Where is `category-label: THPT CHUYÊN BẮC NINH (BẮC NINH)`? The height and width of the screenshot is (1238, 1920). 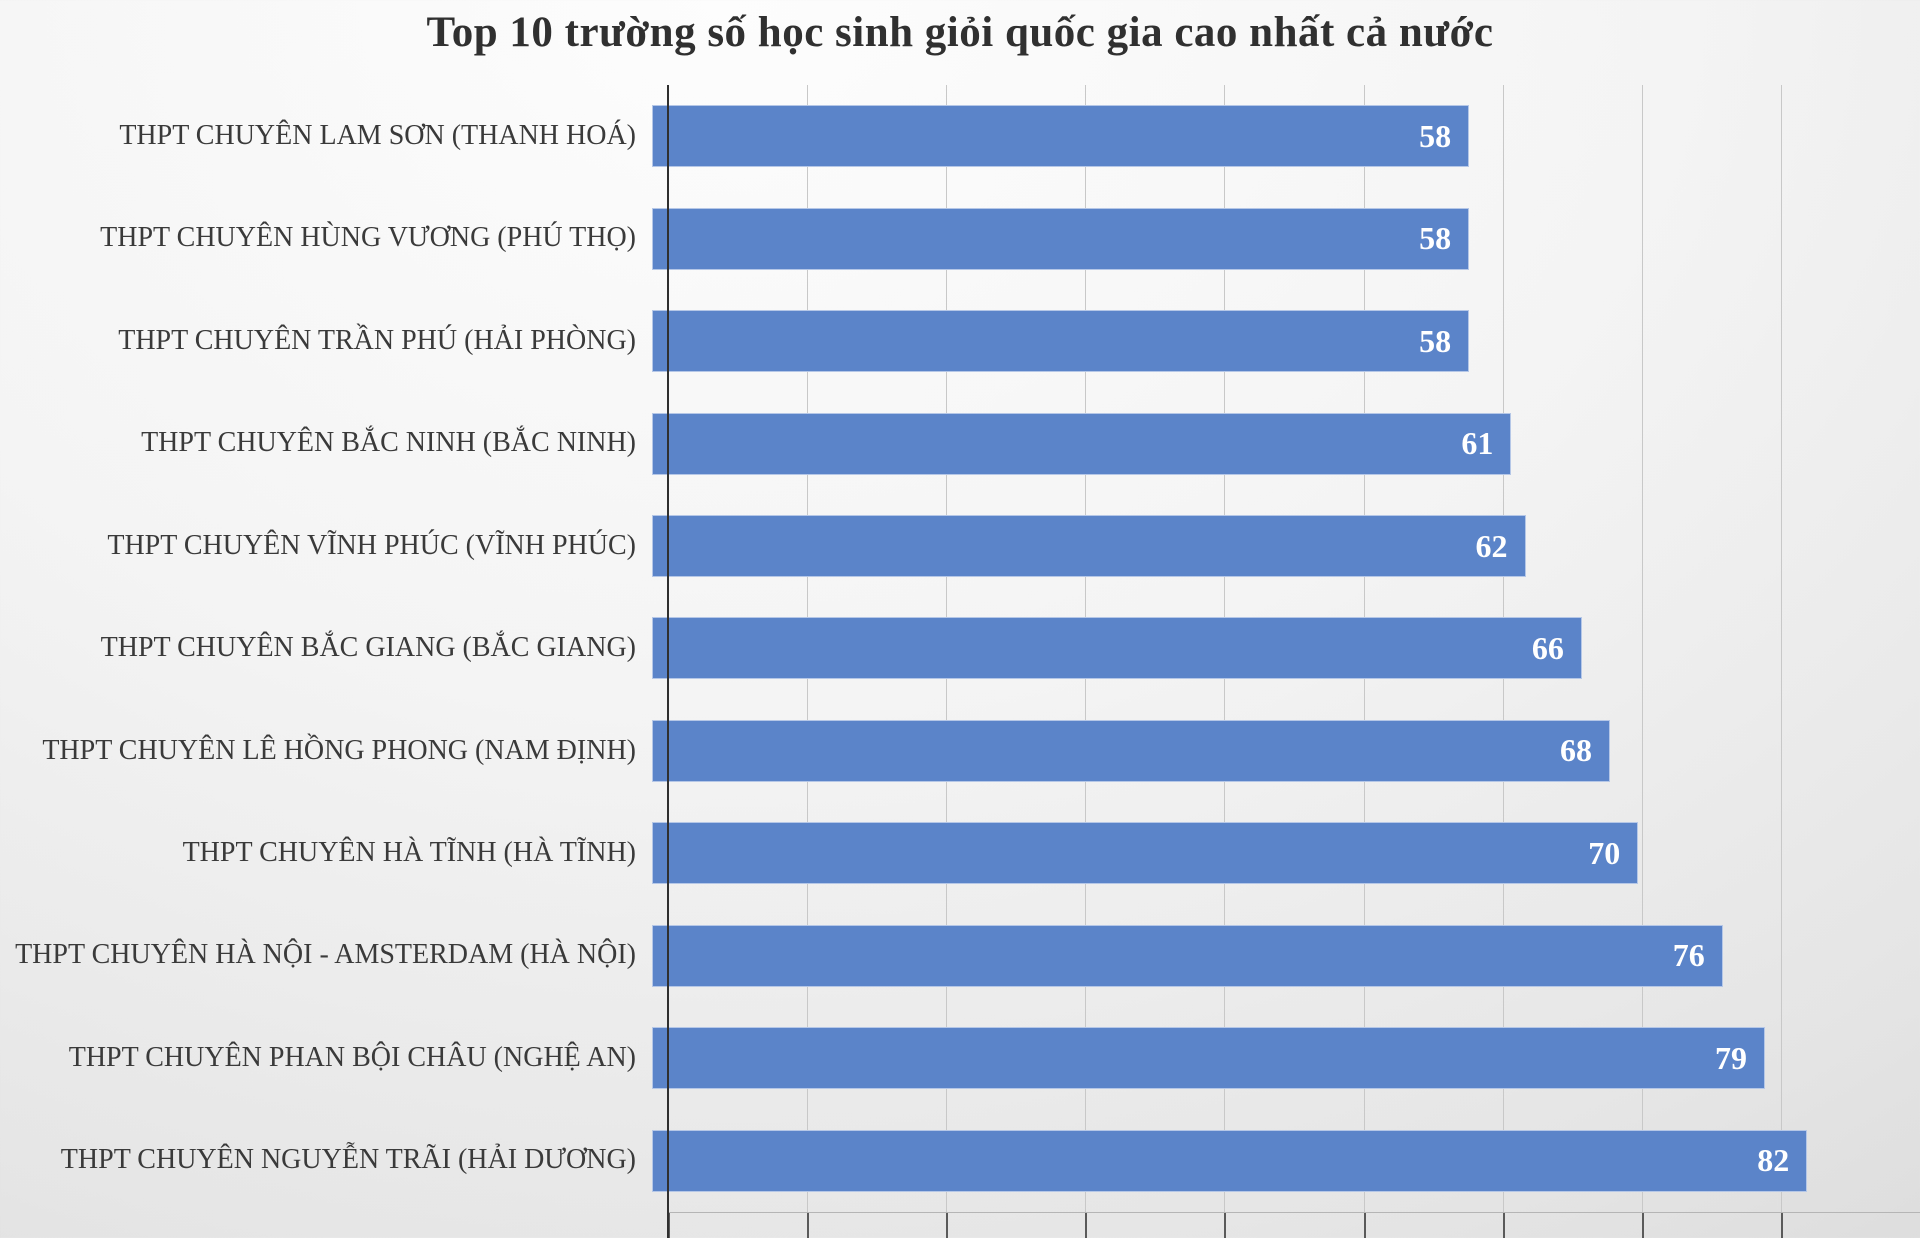
category-label: THPT CHUYÊN BẮC NINH (BẮC NINH) is located at coordinates (388, 443).